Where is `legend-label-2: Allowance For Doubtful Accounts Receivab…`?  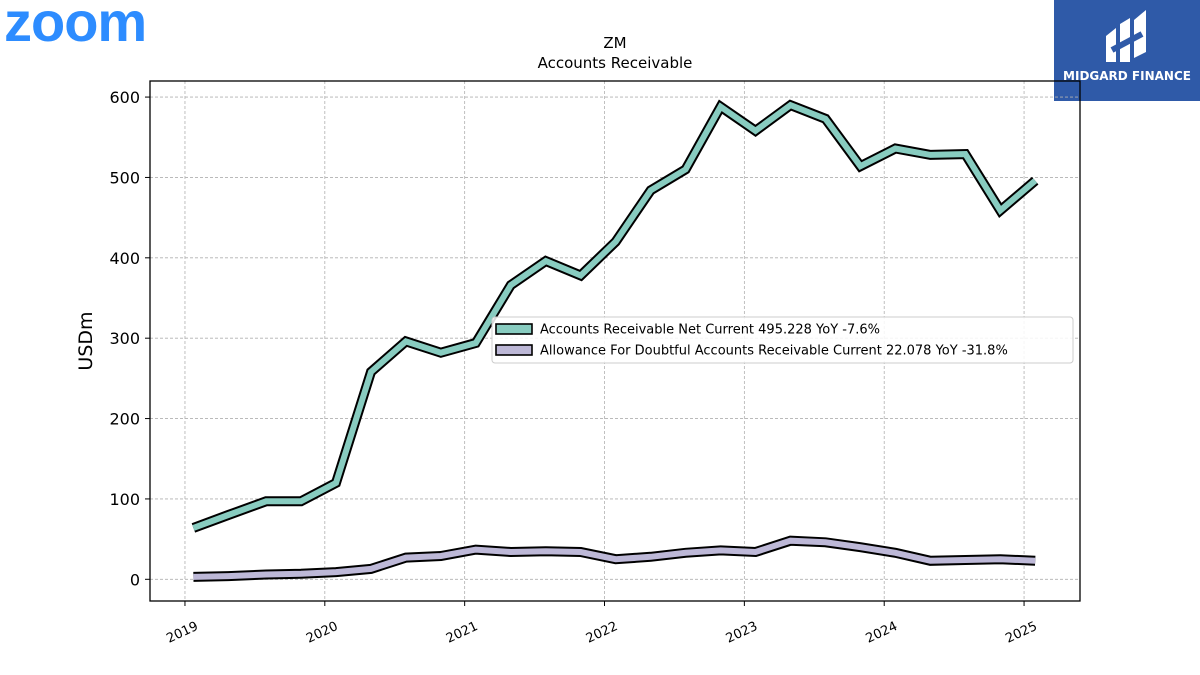
legend-label-2: Allowance For Doubtful Accounts Receivab… is located at coordinates (774, 351).